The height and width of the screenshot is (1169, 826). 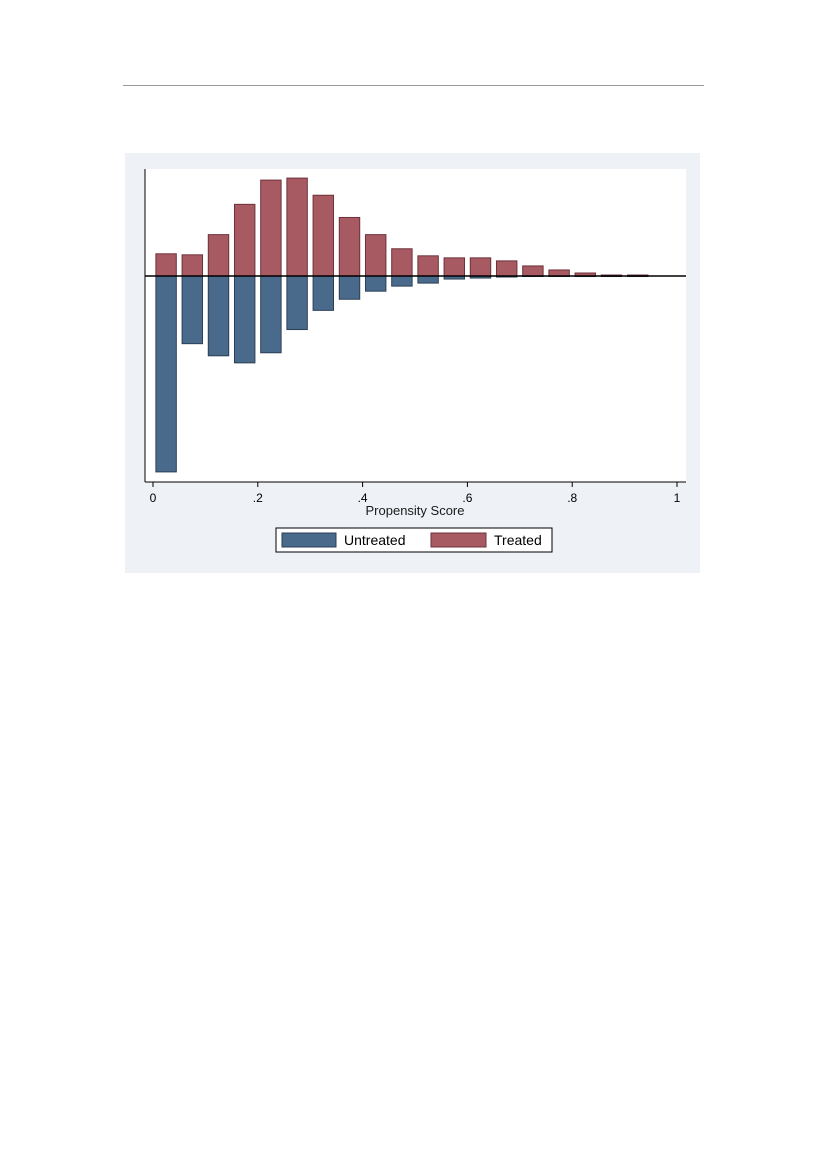 I want to click on legend-swatch-treated, so click(x=458, y=540).